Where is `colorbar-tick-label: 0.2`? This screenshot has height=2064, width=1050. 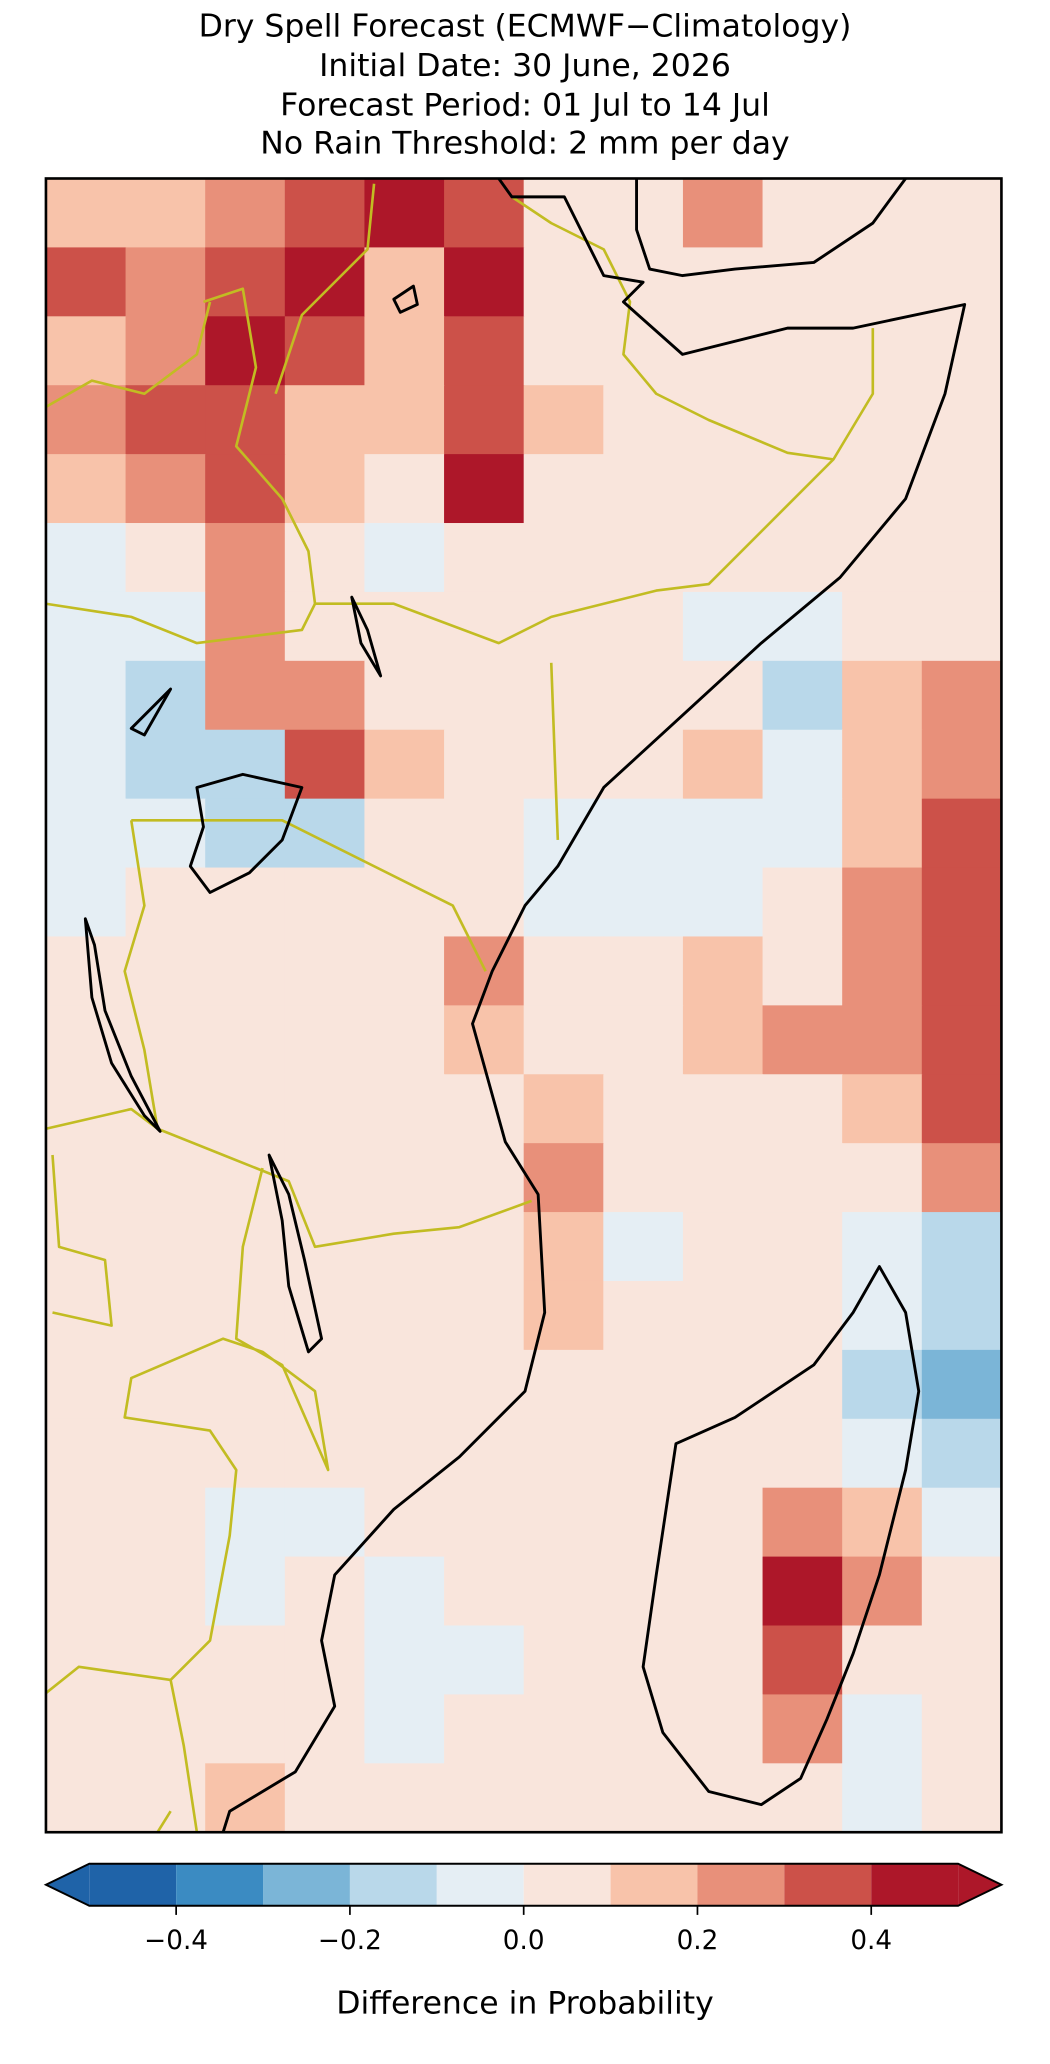
colorbar-tick-label: 0.2 is located at coordinates (698, 1941).